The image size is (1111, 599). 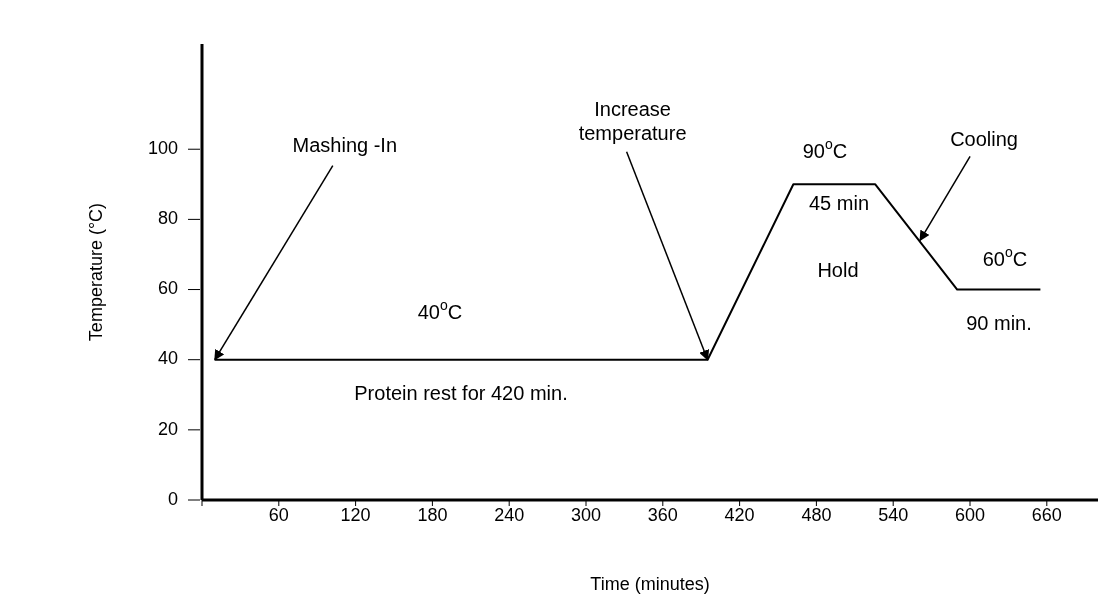 What do you see at coordinates (839, 203) in the screenshot?
I see `annotation: 45 min` at bounding box center [839, 203].